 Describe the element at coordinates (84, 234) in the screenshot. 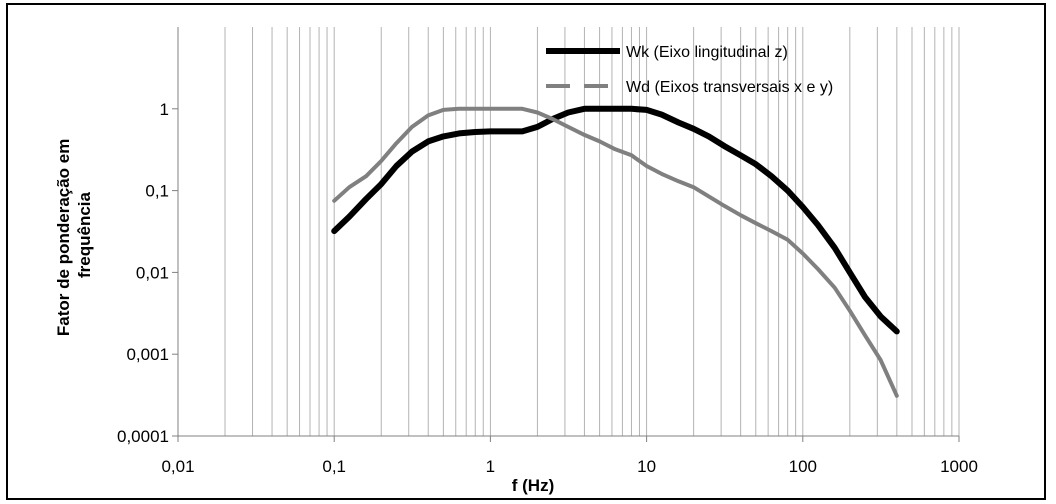

I see `y-axis-title-line-2: frequência` at that location.